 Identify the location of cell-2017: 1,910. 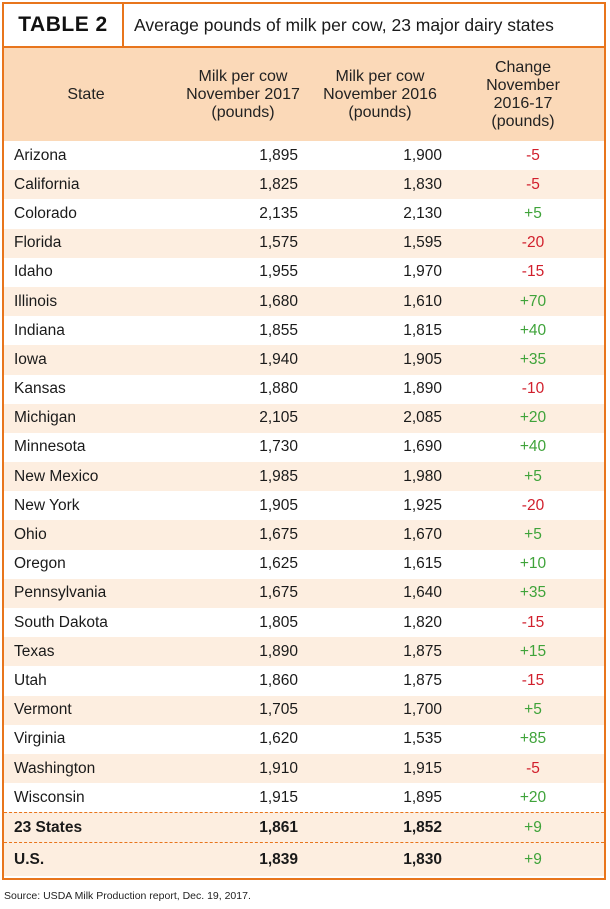
(278, 768).